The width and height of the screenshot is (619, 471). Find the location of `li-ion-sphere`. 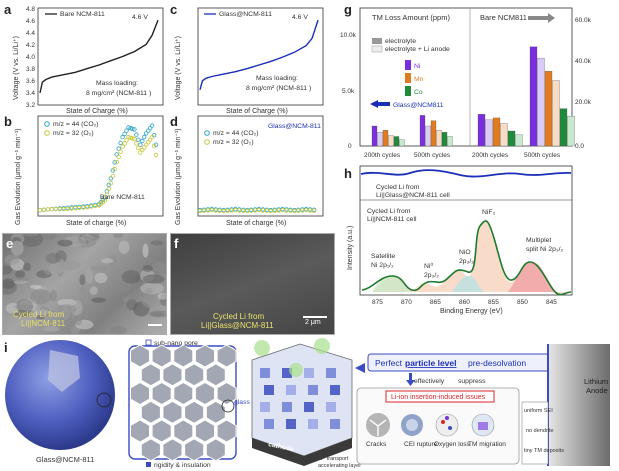

li-ion-sphere is located at coordinates (322, 346).